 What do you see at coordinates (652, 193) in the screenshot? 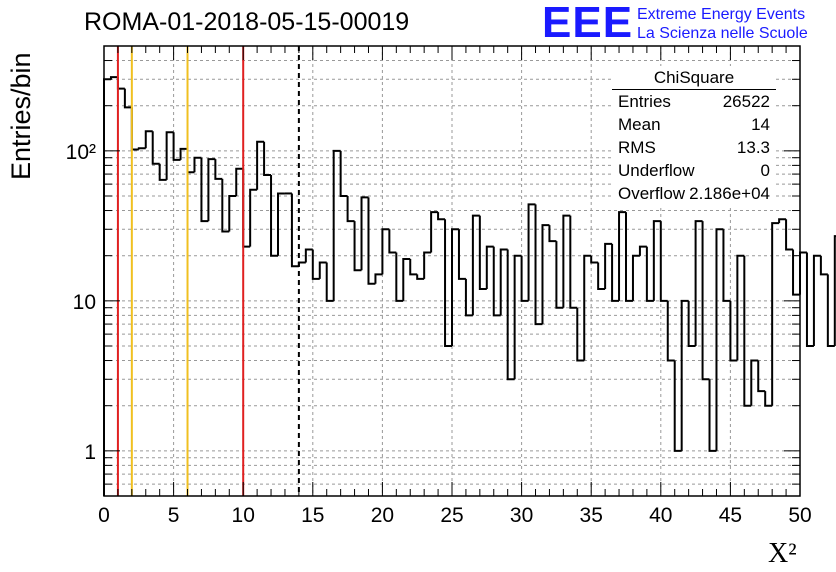
I see `stats-key: Overflow` at bounding box center [652, 193].